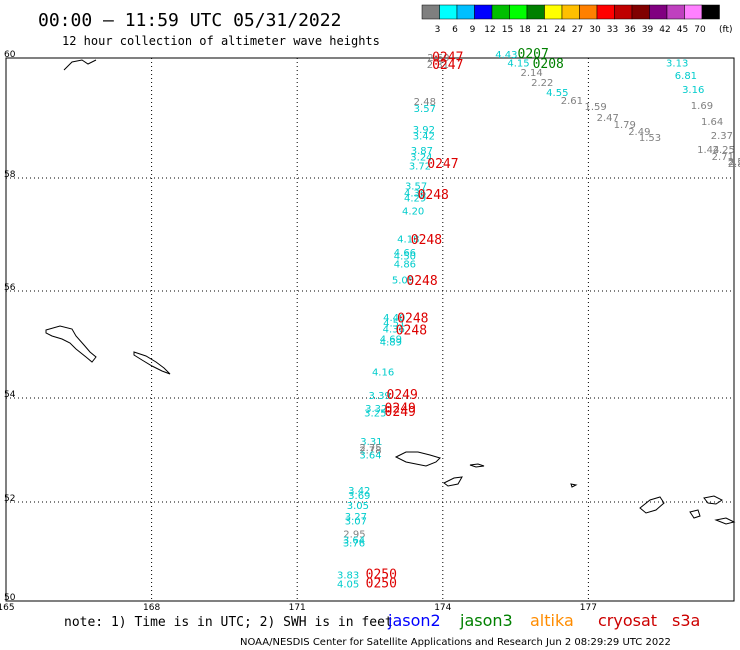  What do you see at coordinates (417, 459) in the screenshot?
I see `island-central` at bounding box center [417, 459].